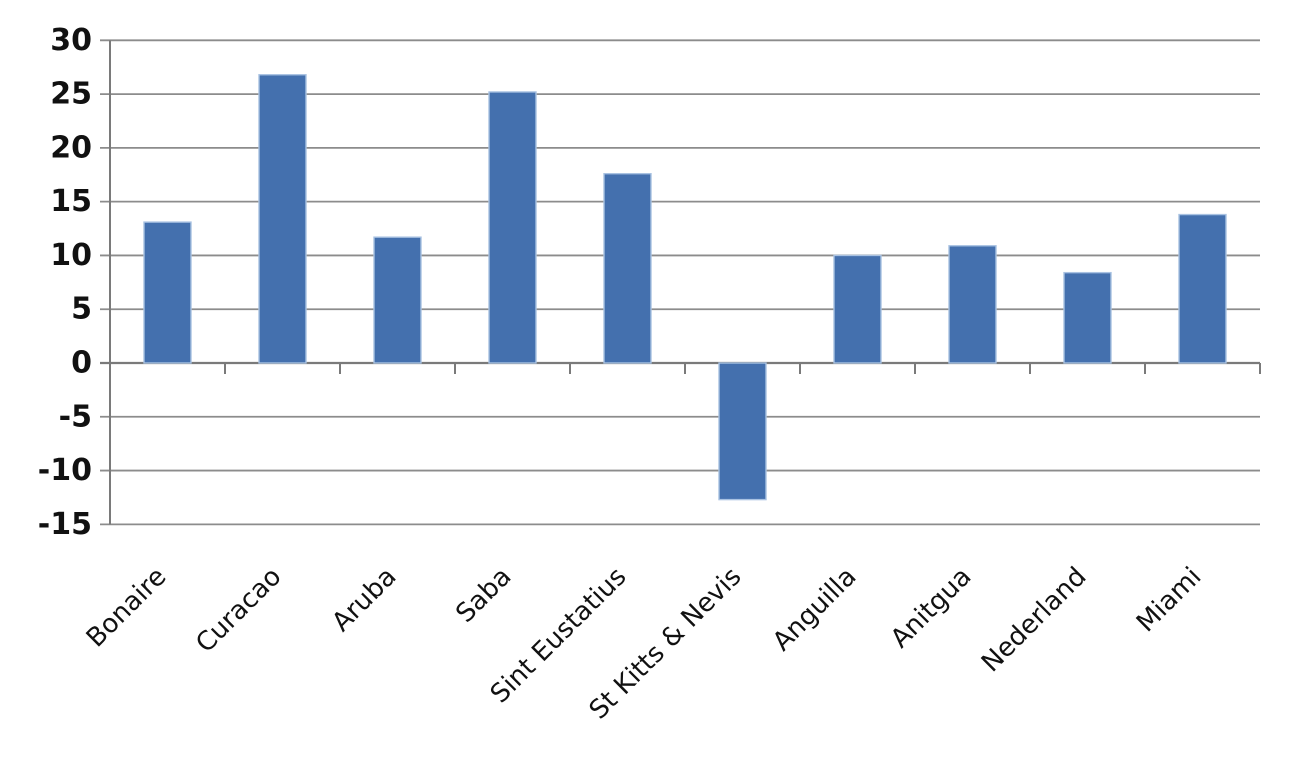 This screenshot has width=1299, height=780. Describe the element at coordinates (71, 94) in the screenshot. I see `y-axis-tick-label: 25` at that location.